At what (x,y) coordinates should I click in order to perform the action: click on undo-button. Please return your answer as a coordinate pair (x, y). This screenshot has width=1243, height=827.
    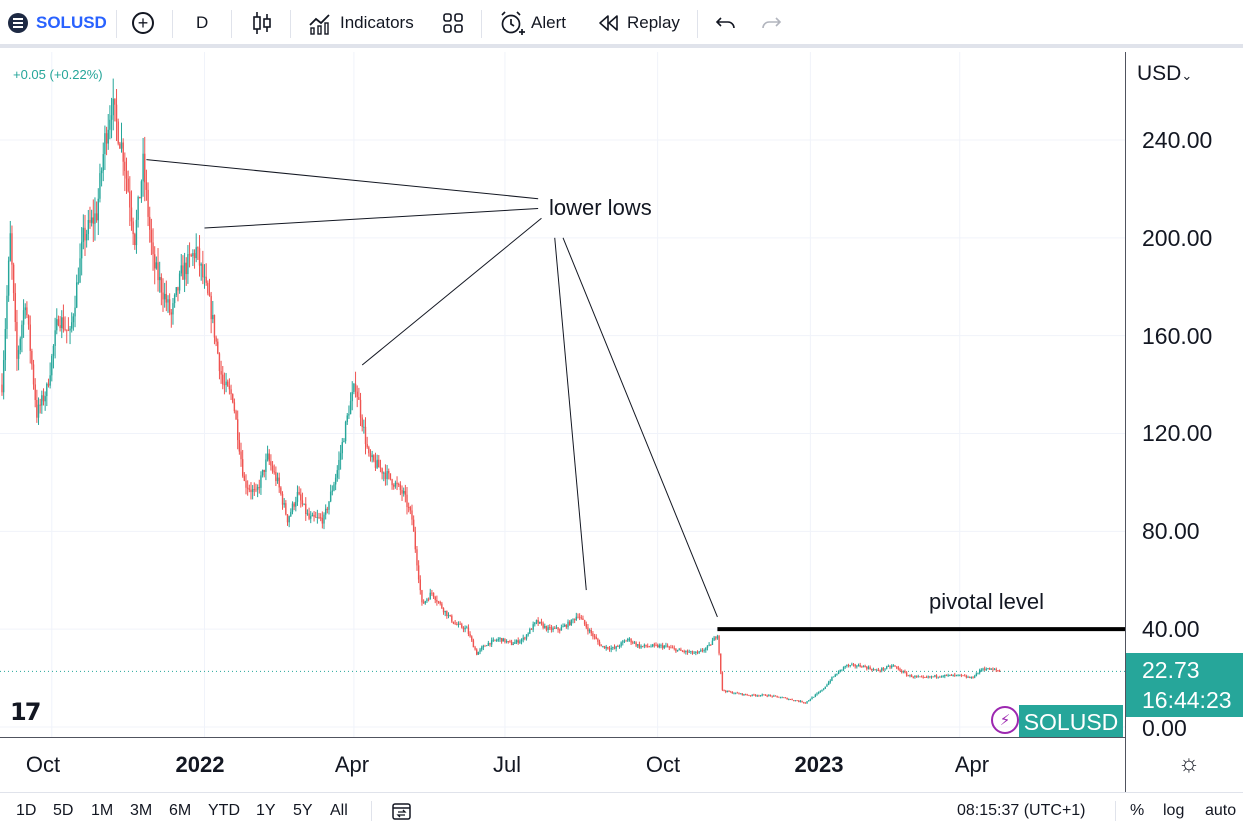
    Looking at the image, I should click on (726, 23).